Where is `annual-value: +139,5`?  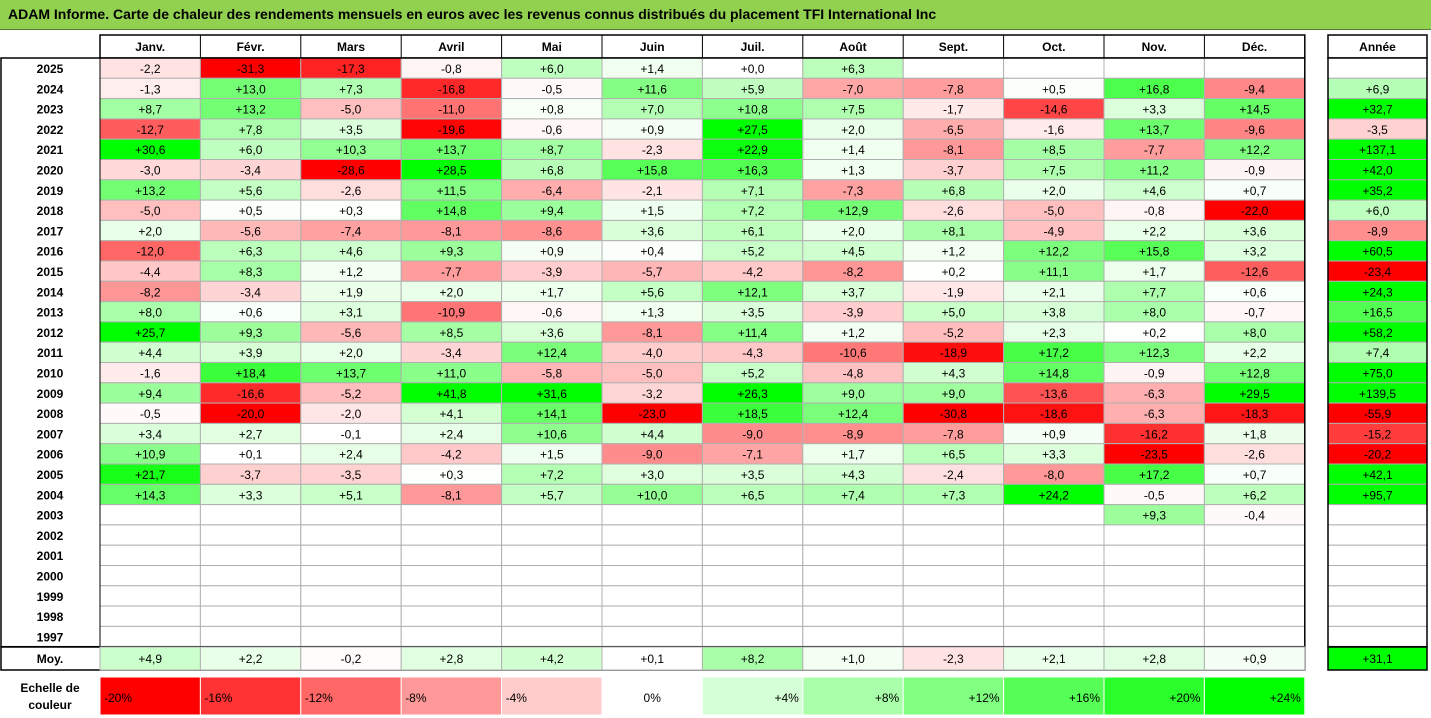
annual-value: +139,5 is located at coordinates (1377, 394).